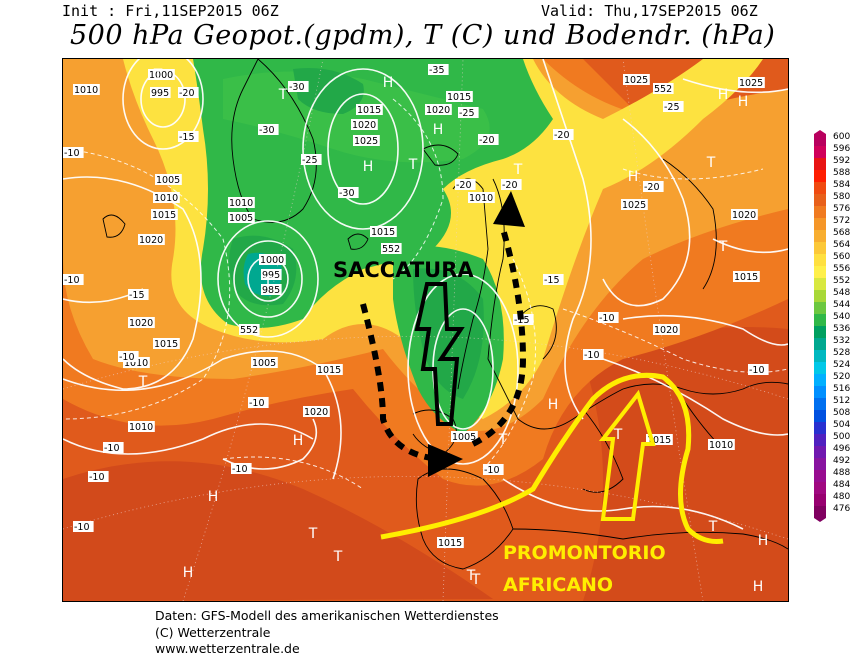 Image resolution: width=850 pixels, height=657 pixels. Describe the element at coordinates (841, 389) in the screenshot. I see `scale-label: 516` at that location.